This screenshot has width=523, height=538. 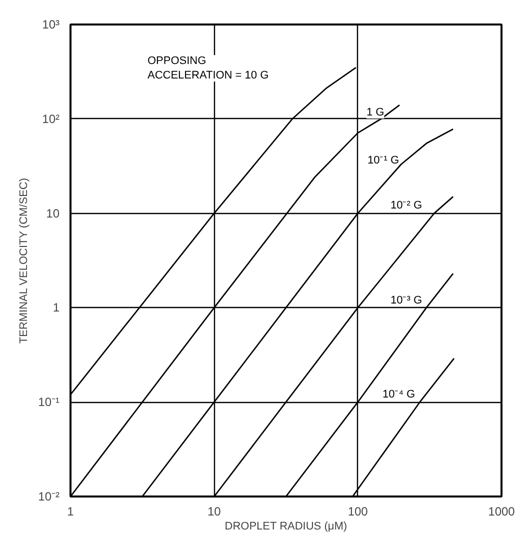 What do you see at coordinates (406, 300) in the screenshot?
I see `annotation: 10⁻³ G` at bounding box center [406, 300].